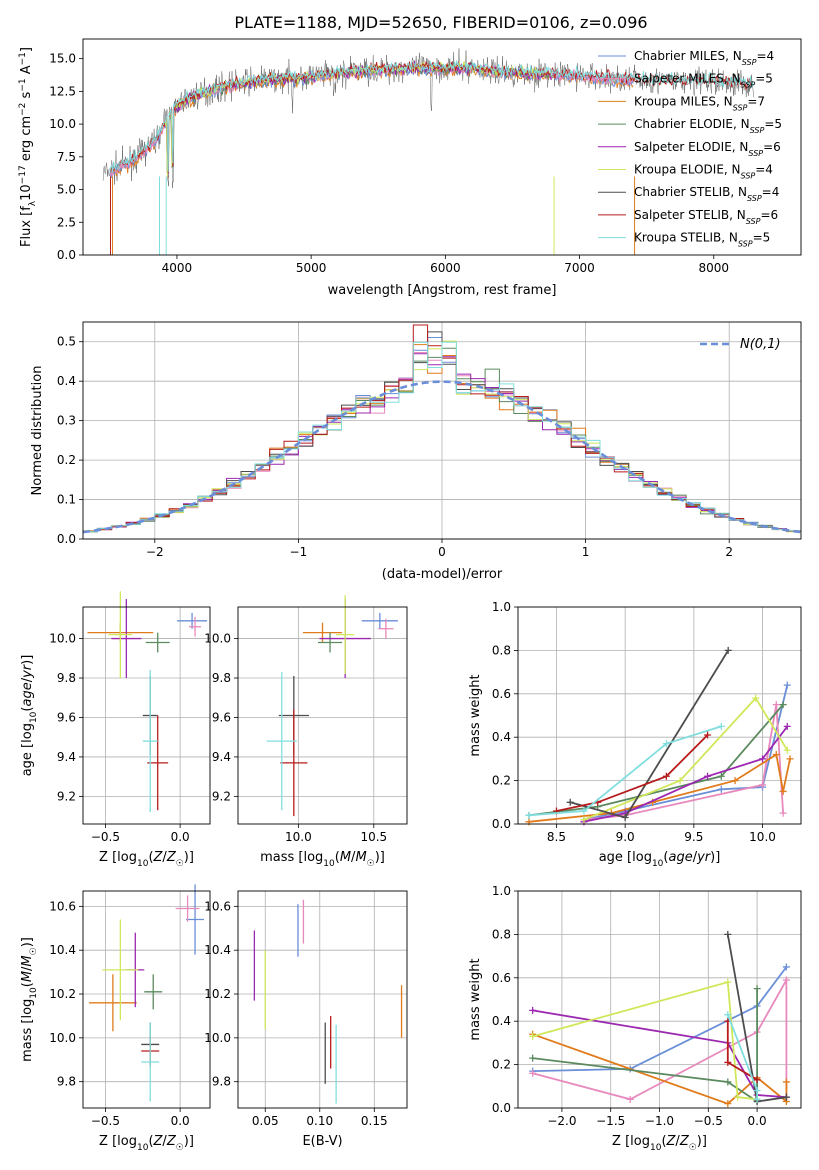  What do you see at coordinates (501, 934) in the screenshot?
I see `y-tick-label: 0.8` at bounding box center [501, 934].